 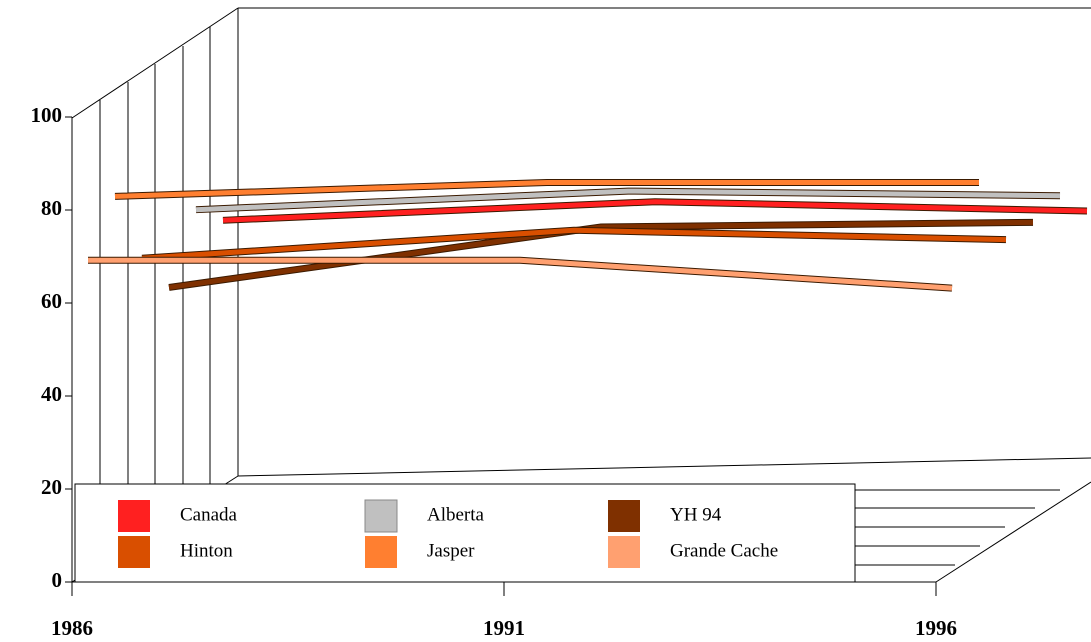 I want to click on x-tick-label: 1996, so click(x=936, y=628).